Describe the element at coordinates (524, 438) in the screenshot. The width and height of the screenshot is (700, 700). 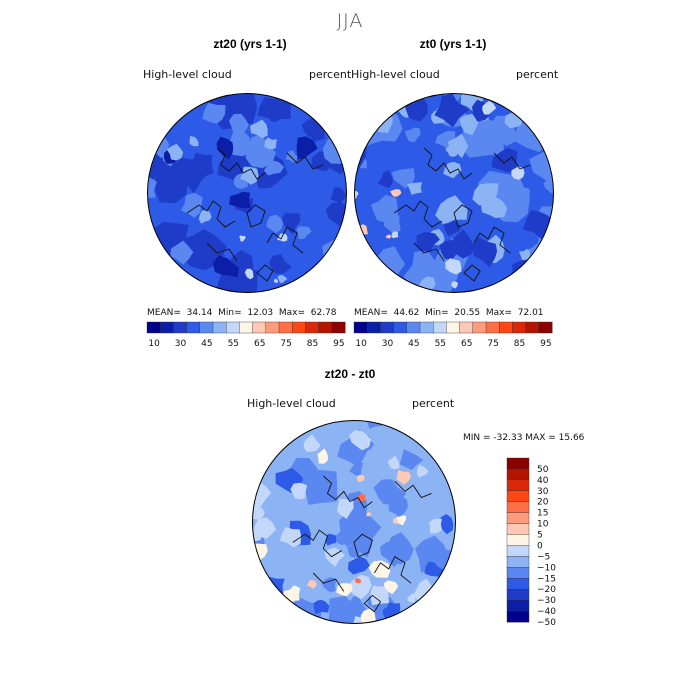
I see `panel-3-minmax: MIN = -32.33 MAX = 15.66` at that location.